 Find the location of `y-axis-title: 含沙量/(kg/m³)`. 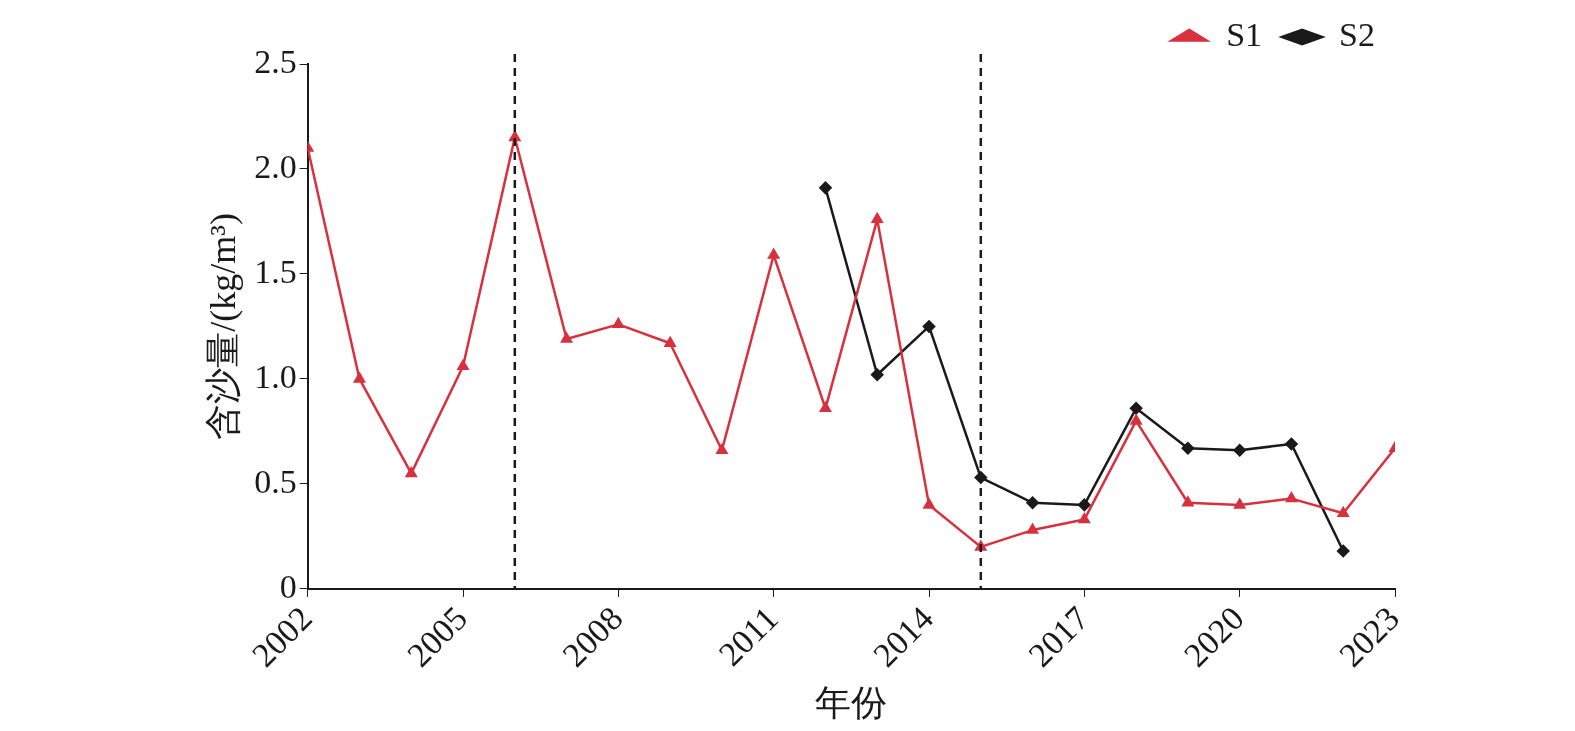

y-axis-title: 含沙量/(kg/m³) is located at coordinates (223, 326).